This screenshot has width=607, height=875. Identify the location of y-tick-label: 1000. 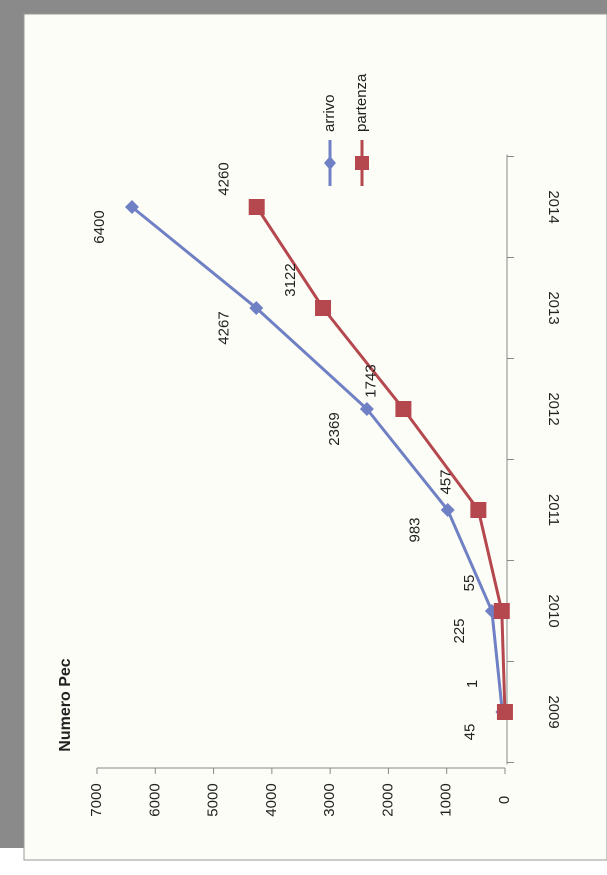
(446, 799).